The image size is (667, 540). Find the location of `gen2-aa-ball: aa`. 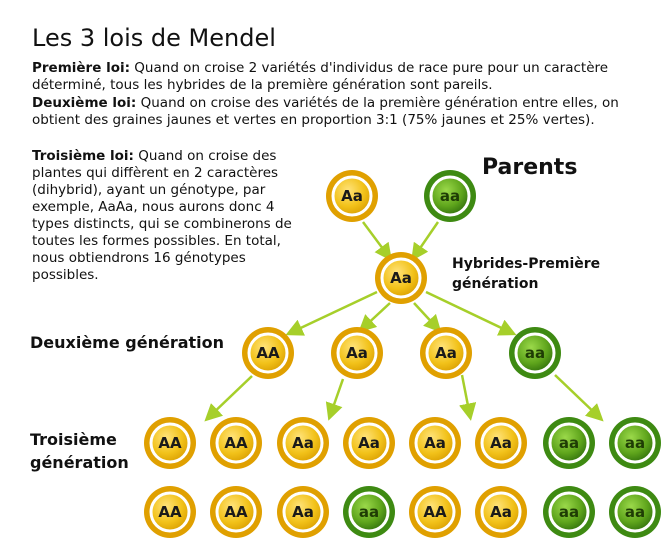

gen2-aa-ball: aa is located at coordinates (535, 353).